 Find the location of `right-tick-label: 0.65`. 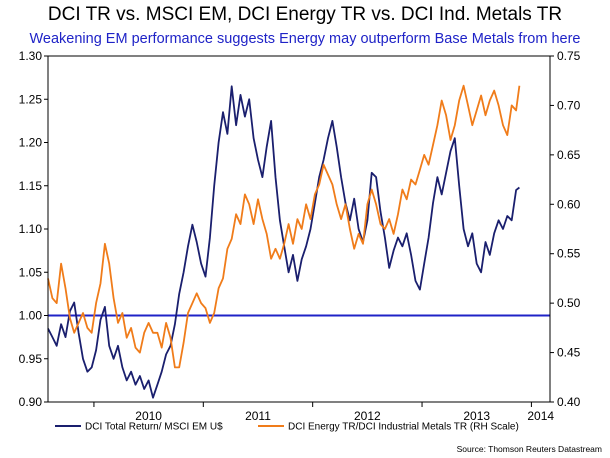

right-tick-label: 0.65 is located at coordinates (569, 155).